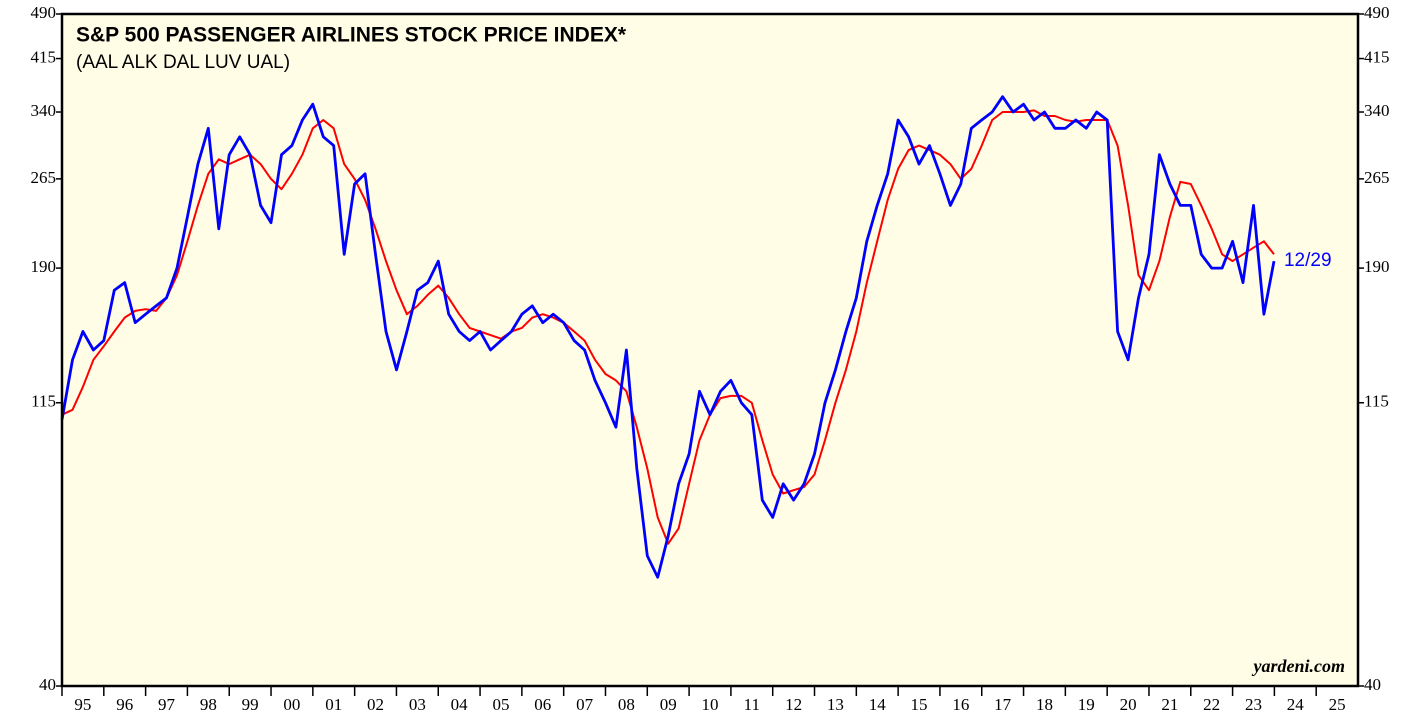 Image resolution: width=1427 pixels, height=717 pixels. What do you see at coordinates (1377, 177) in the screenshot?
I see `y2-tick-label: 265` at bounding box center [1377, 177].